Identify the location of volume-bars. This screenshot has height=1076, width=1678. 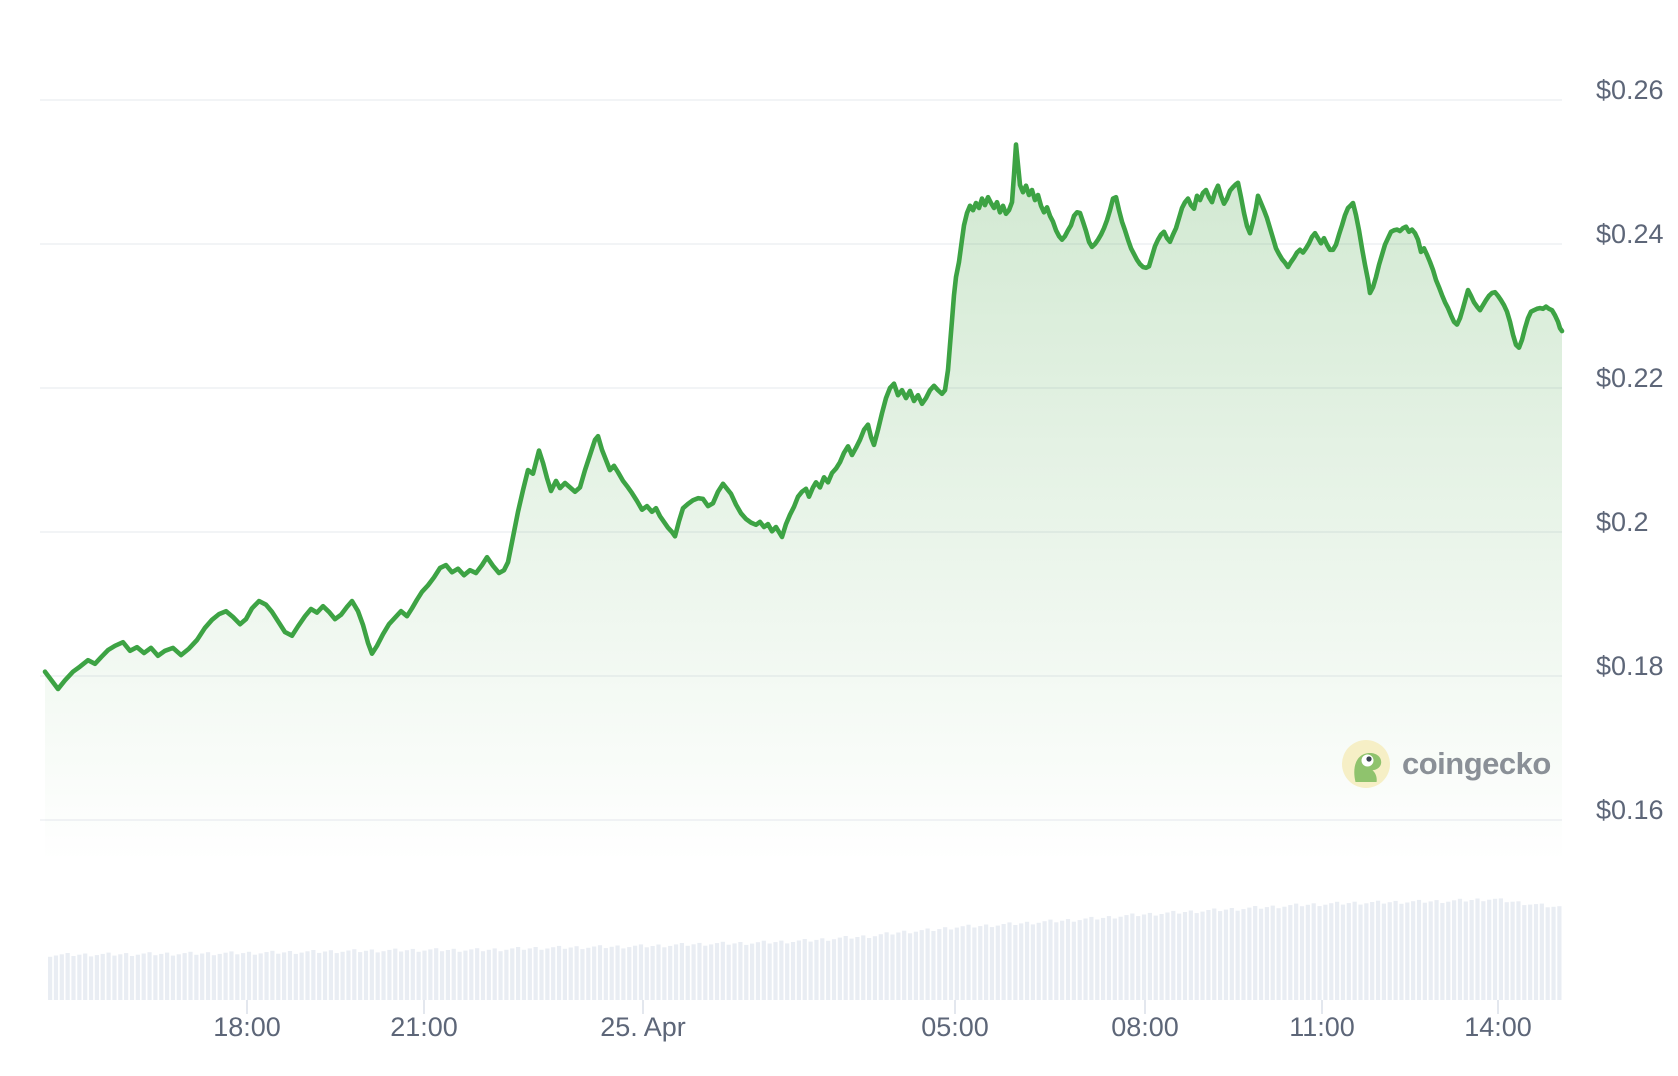
(805, 949).